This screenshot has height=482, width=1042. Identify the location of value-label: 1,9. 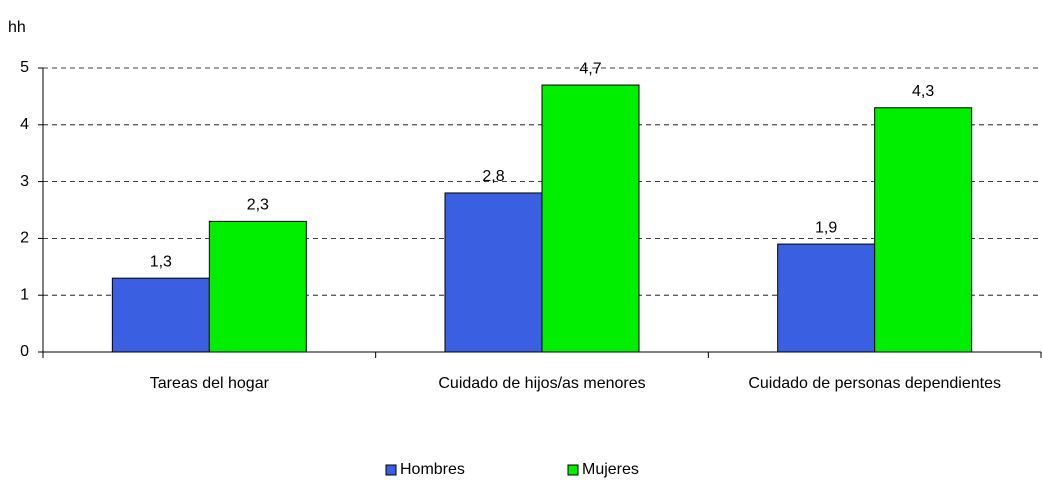
(826, 227).